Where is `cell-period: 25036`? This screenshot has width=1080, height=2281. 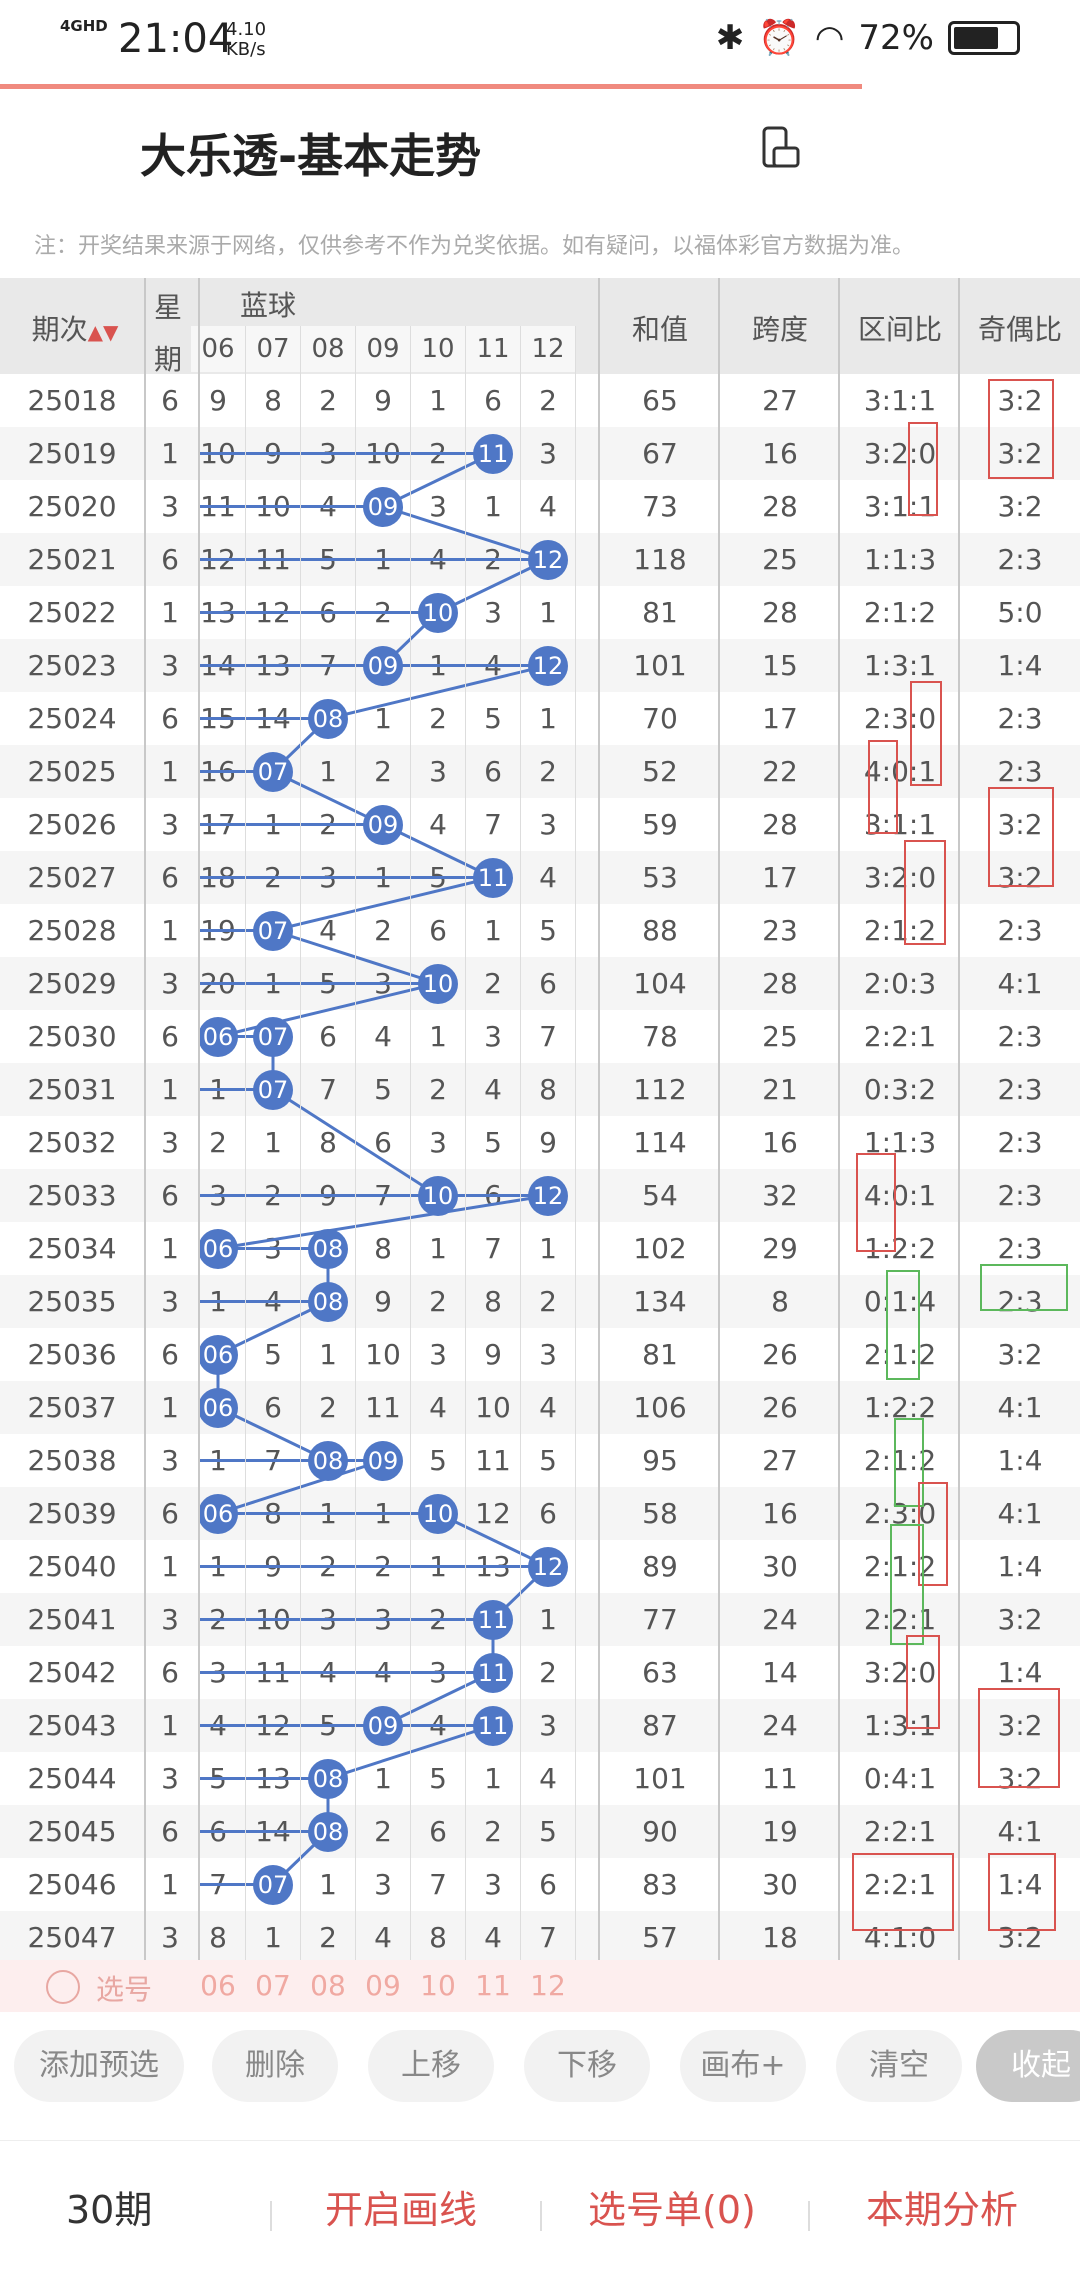 cell-period: 25036 is located at coordinates (72, 1354).